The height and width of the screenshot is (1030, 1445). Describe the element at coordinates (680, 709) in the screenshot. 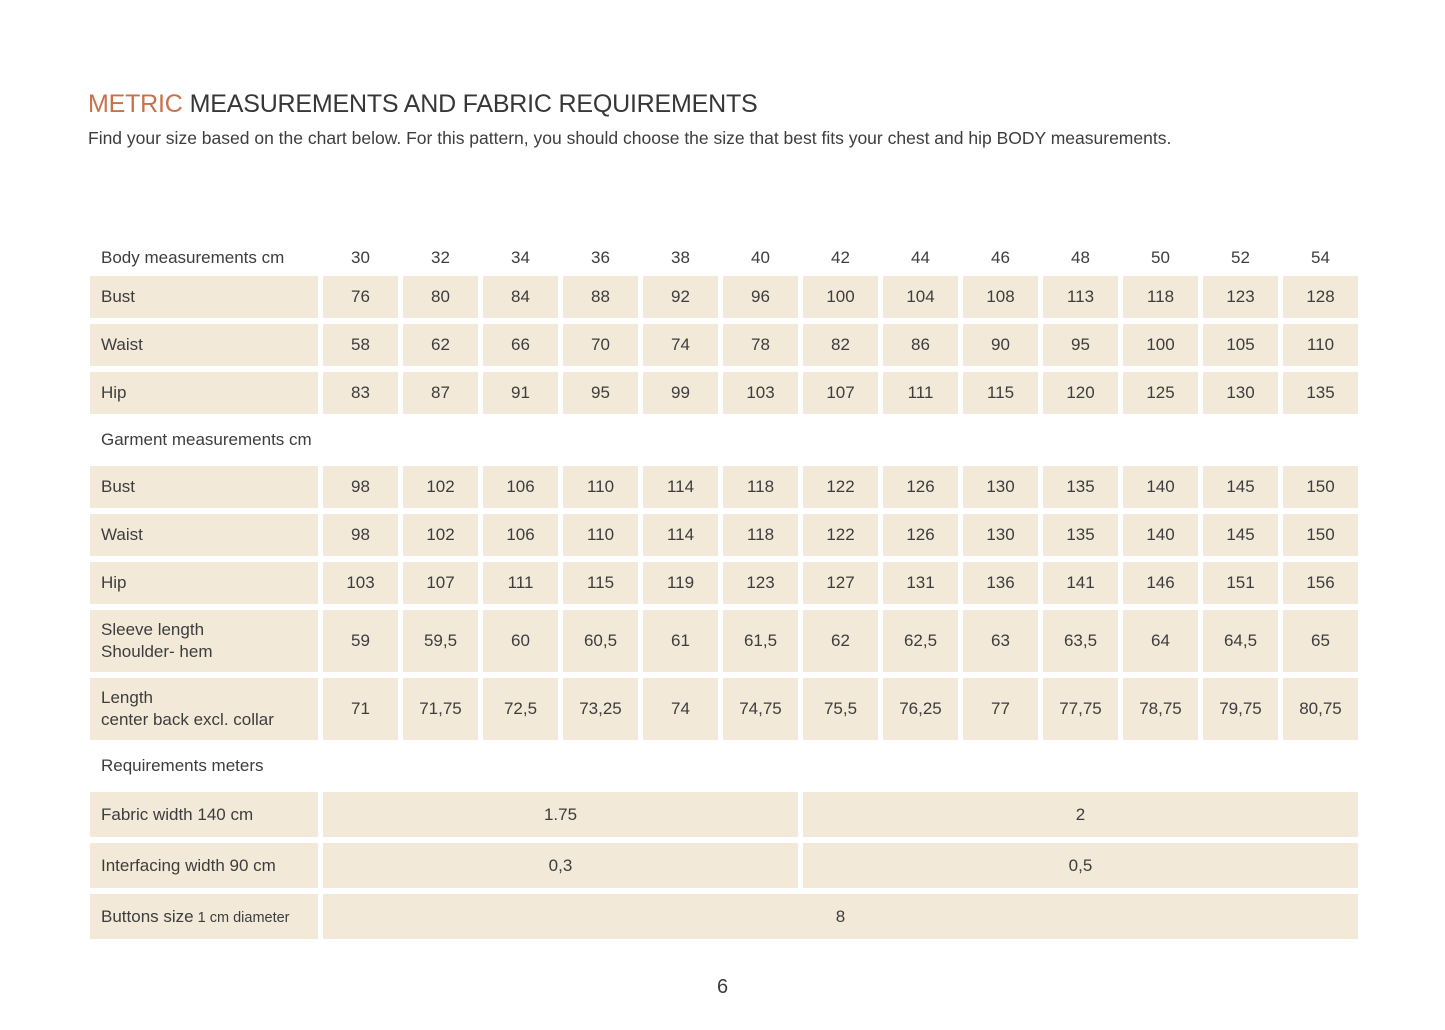

I see `value-cell: 74` at that location.